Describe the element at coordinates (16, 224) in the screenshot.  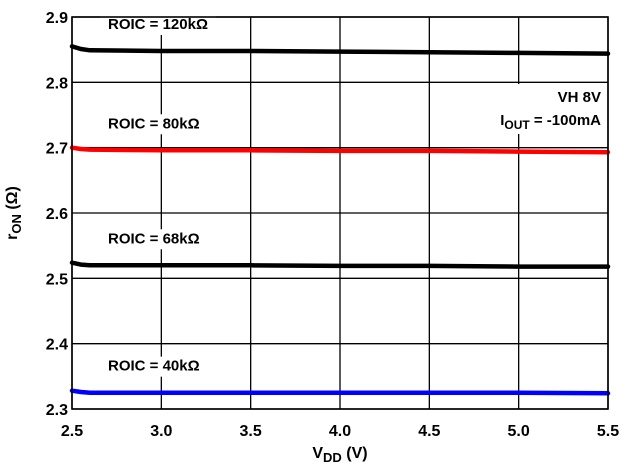
I see `y-axis-title-sub: ON` at that location.